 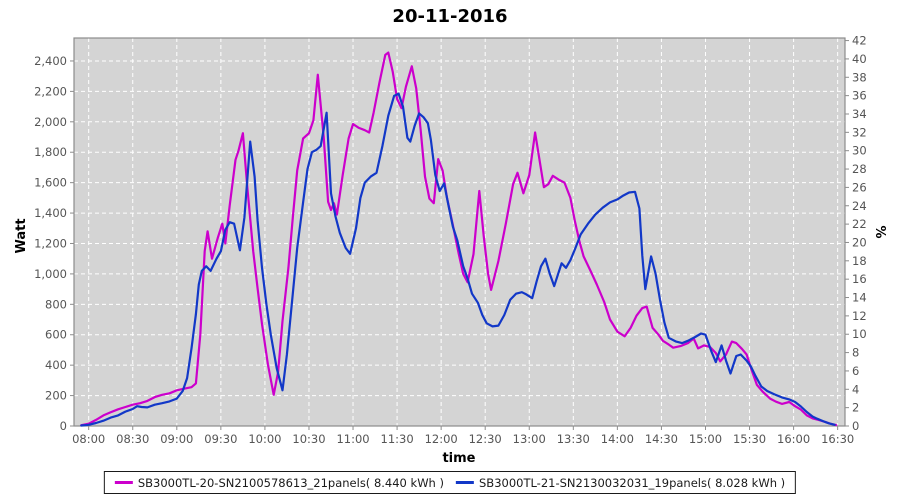 I want to click on y-left-tick-label: 600, so click(x=56, y=335).